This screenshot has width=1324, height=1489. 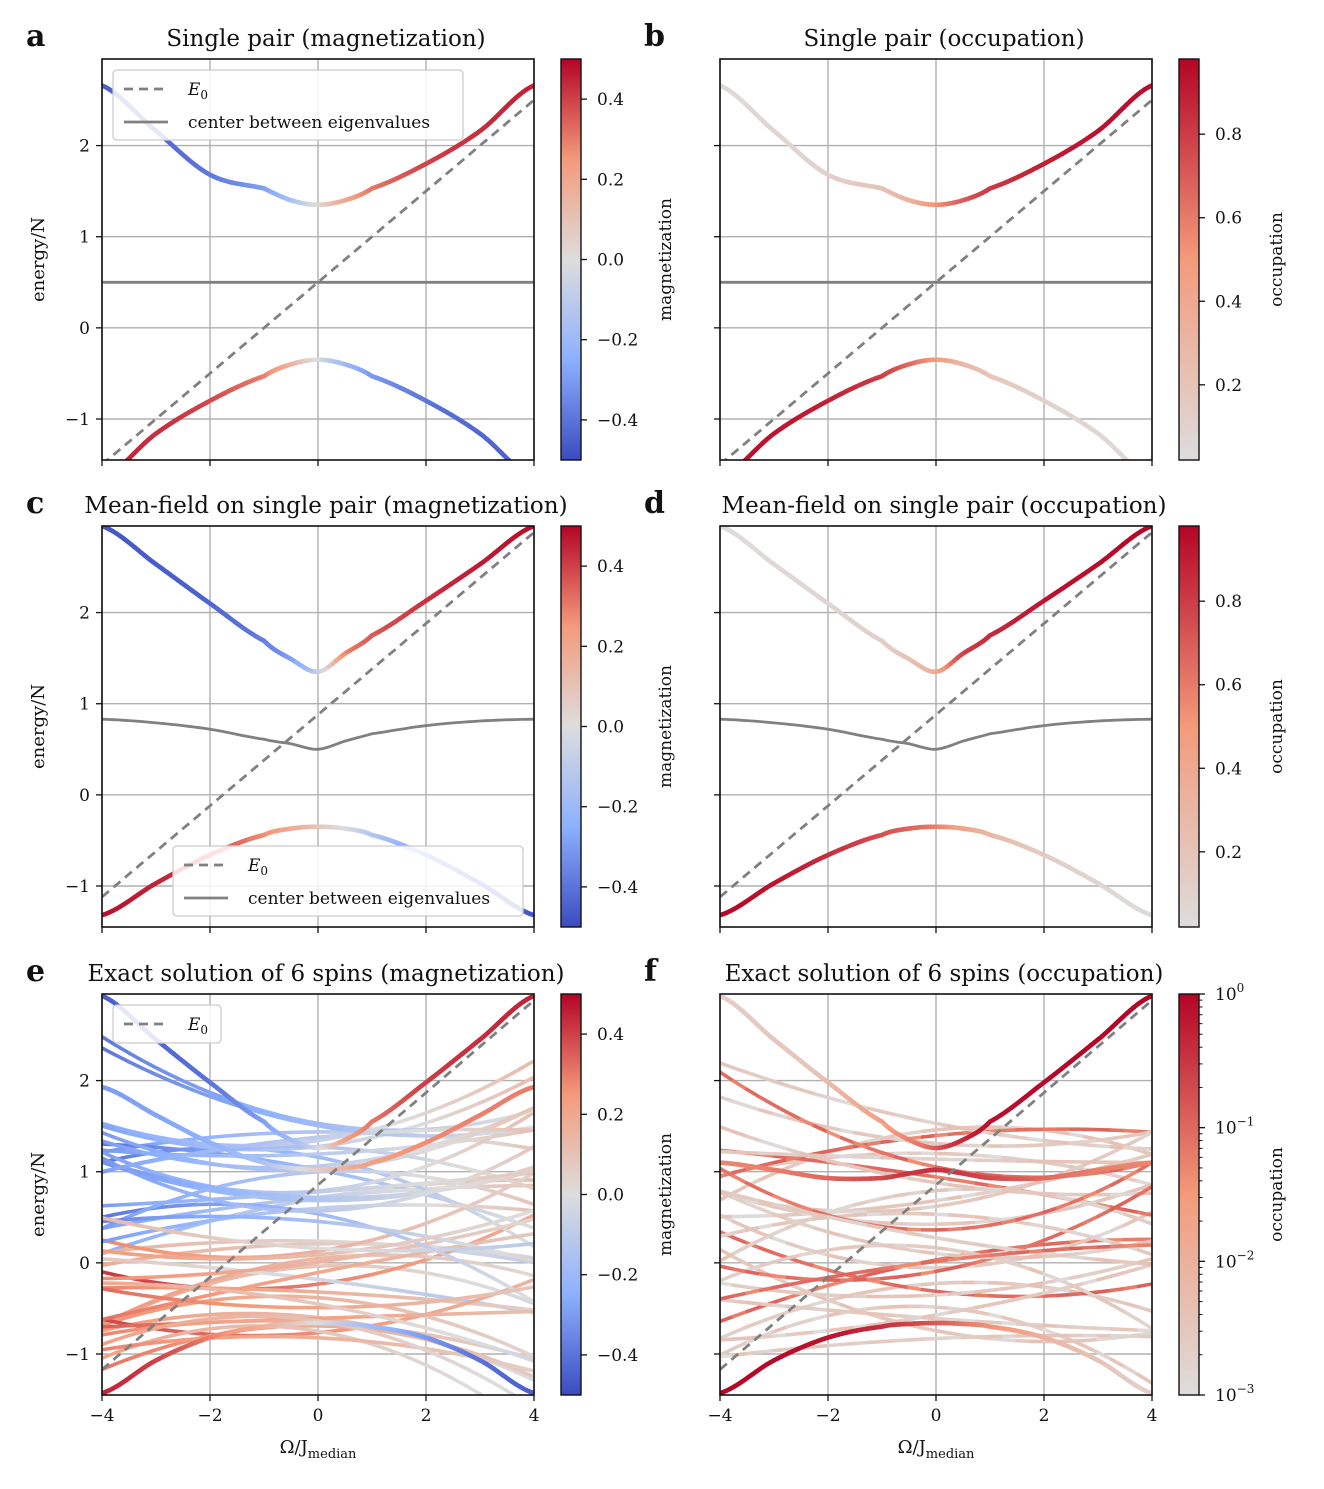 What do you see at coordinates (38, 259) in the screenshot?
I see `y-axis-label: energy/N` at bounding box center [38, 259].